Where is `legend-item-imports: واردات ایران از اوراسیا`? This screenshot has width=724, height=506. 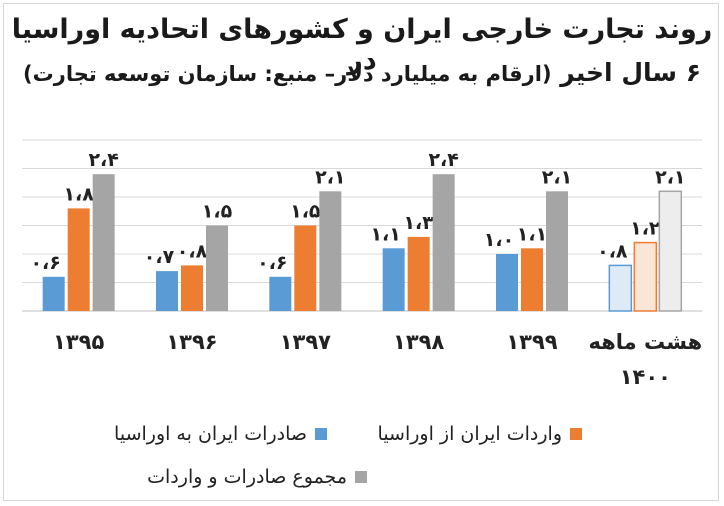 legend-item-imports: واردات ایران از اوراسیا is located at coordinates (480, 434).